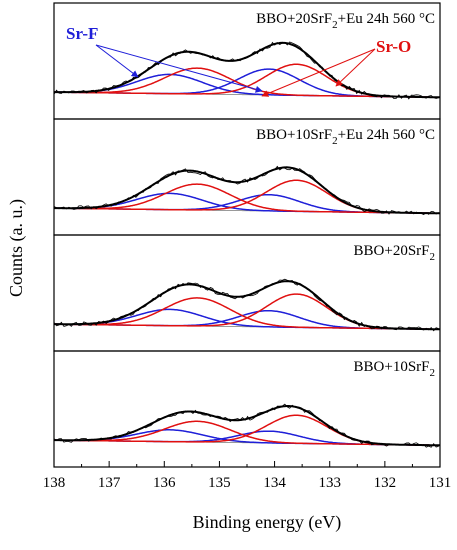 This screenshot has height=550, width=457. Describe the element at coordinates (329, 483) in the screenshot. I see `x-tick-label-133: 133` at that location.